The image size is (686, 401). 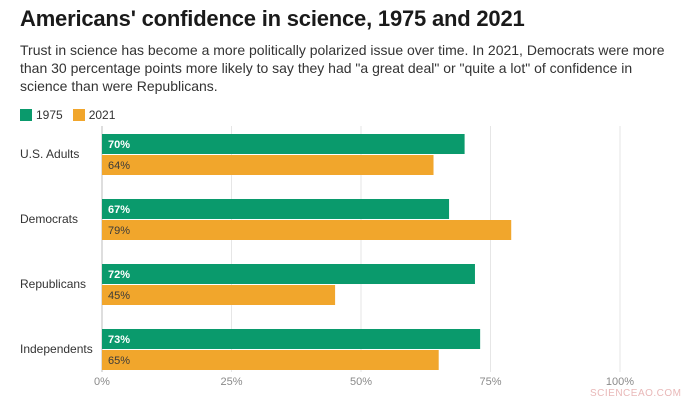 I want to click on legend-item-1975: 1975, so click(x=41, y=115).